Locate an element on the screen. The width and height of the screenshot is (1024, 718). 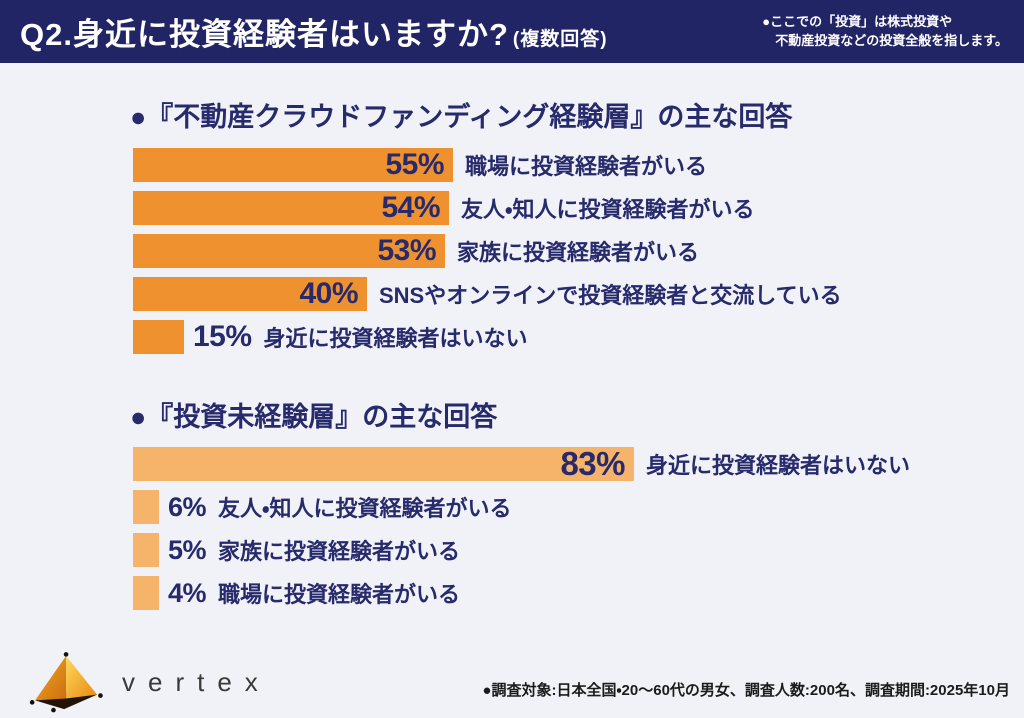
bar-row: 83% 身近に投資経験者はいない is located at coordinates (578, 463).